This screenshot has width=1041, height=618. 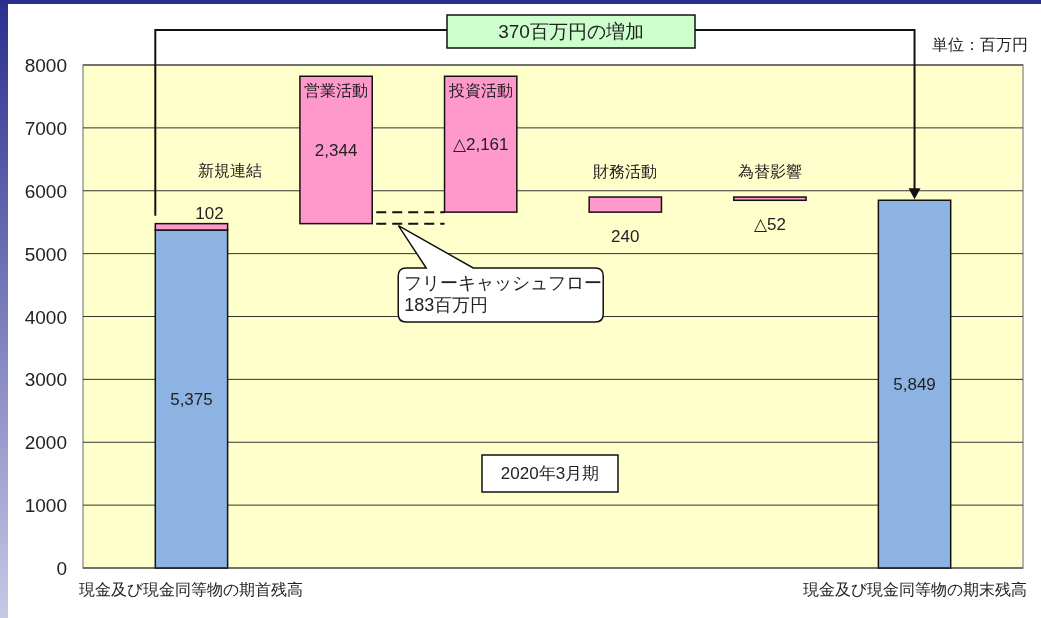 I want to click on x-tick-label: 現金及び現金同等物の期首残高, so click(x=191, y=589).